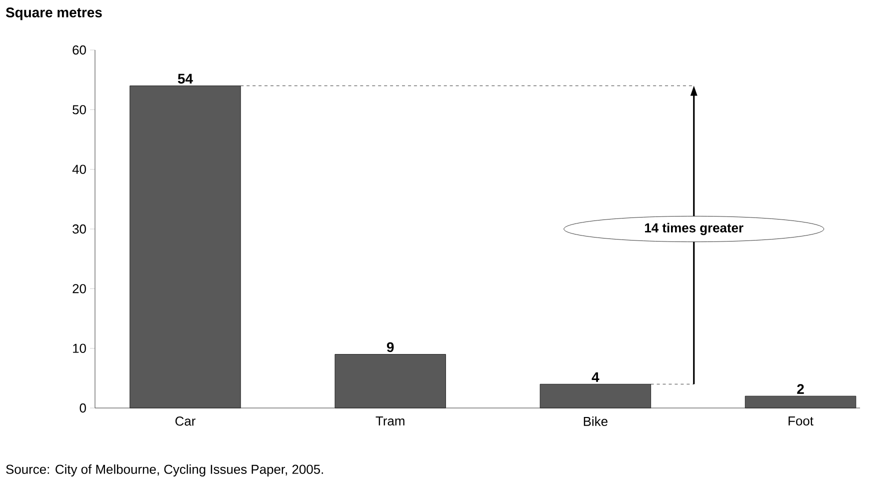 The image size is (884, 482). Describe the element at coordinates (79, 289) in the screenshot. I see `y-tick-label: 20` at that location.